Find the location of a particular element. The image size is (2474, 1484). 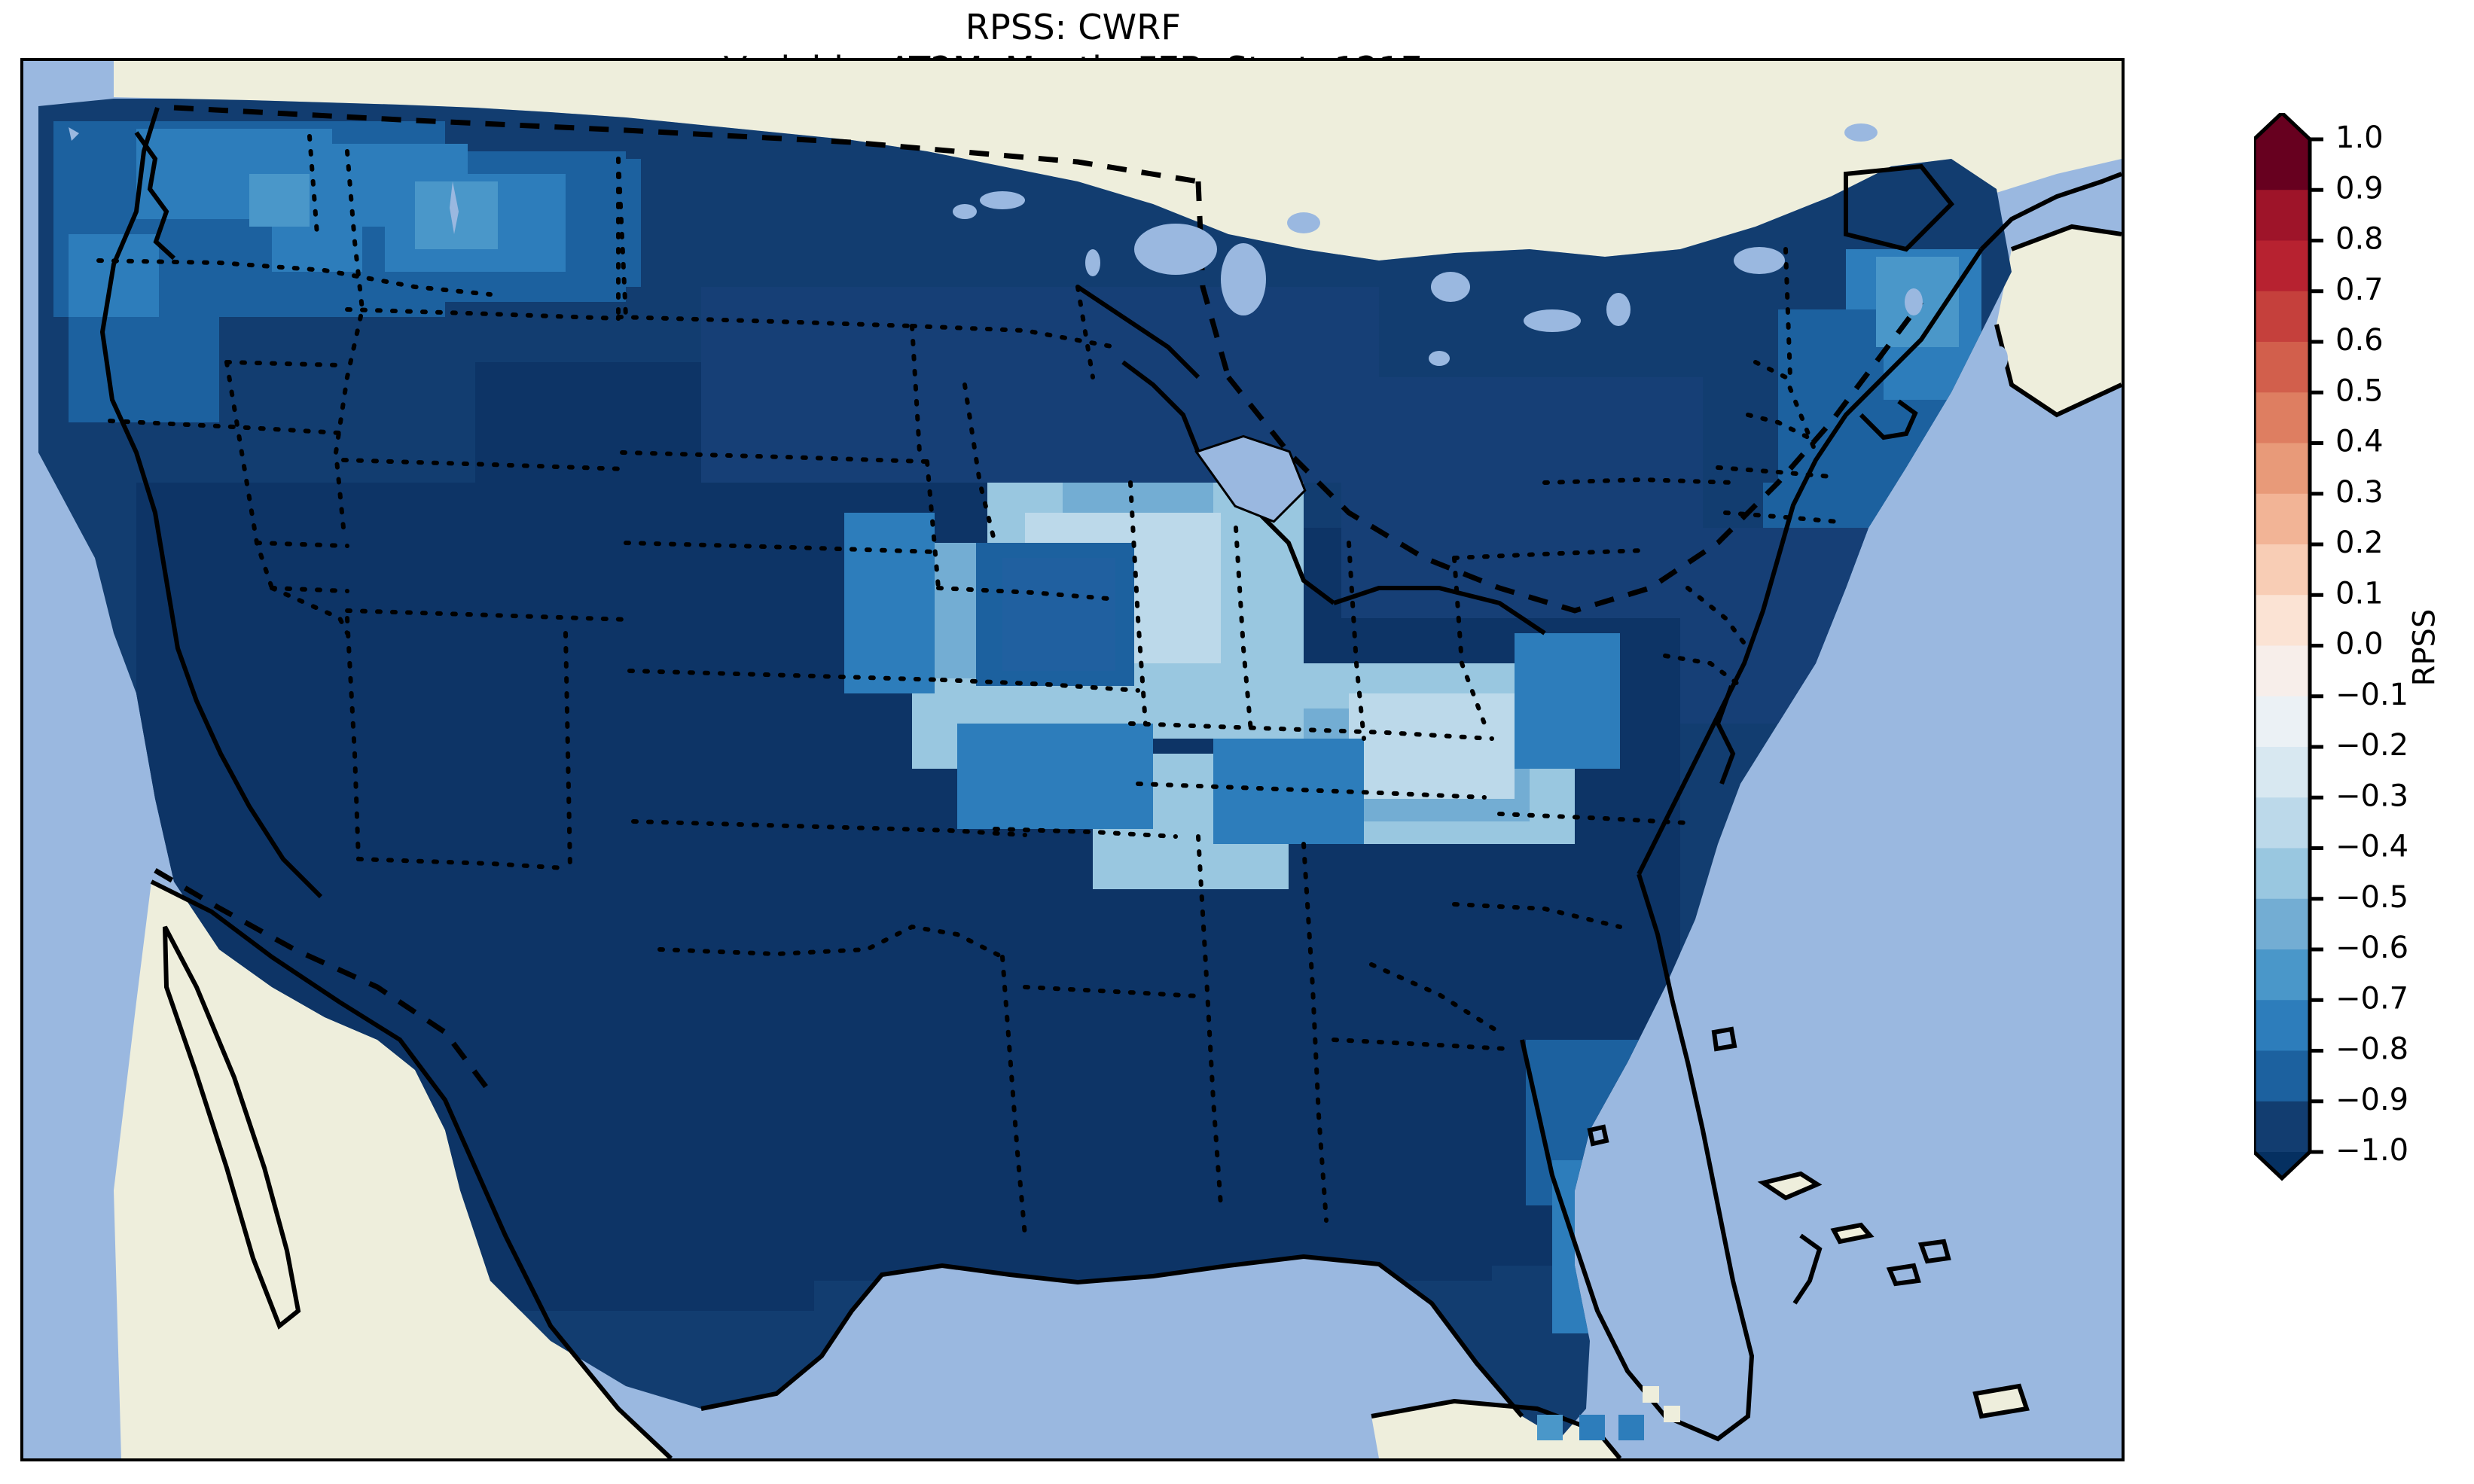

colorbar-axis-label: RPSS is located at coordinates (2424, 647).